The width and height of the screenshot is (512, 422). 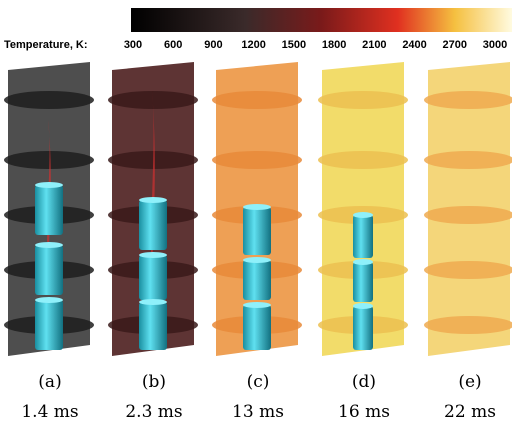 What do you see at coordinates (258, 382) in the screenshot?
I see `panel-label: (c)` at bounding box center [258, 382].